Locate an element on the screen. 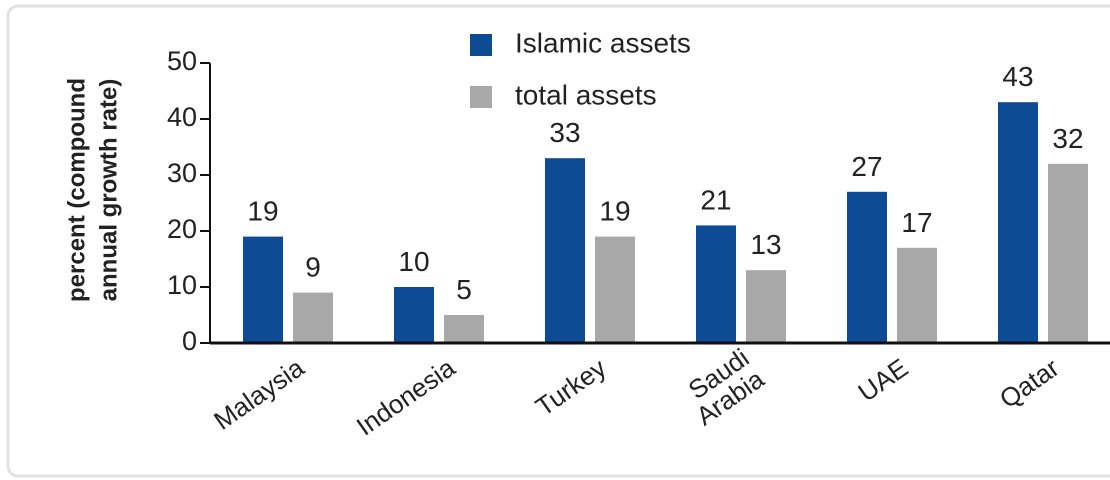 The width and height of the screenshot is (1110, 480). y-axis-label: percent (compound is located at coordinates (76, 190).